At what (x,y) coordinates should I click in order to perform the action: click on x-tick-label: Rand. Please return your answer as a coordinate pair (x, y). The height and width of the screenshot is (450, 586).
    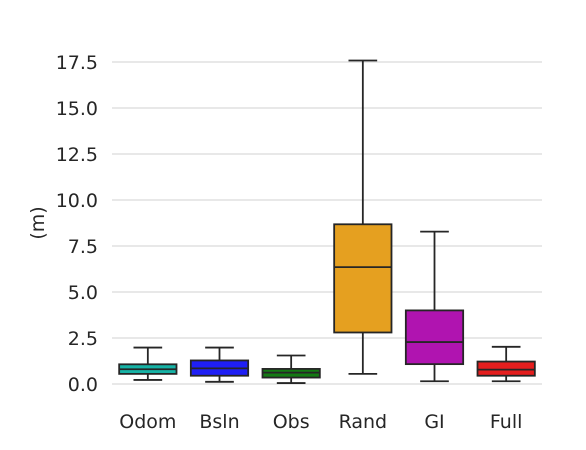
    Looking at the image, I should click on (363, 422).